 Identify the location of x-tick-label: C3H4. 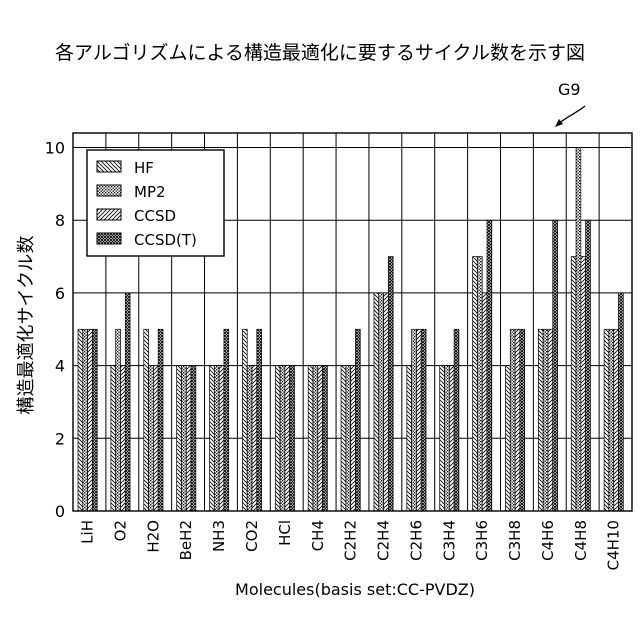
(449, 540).